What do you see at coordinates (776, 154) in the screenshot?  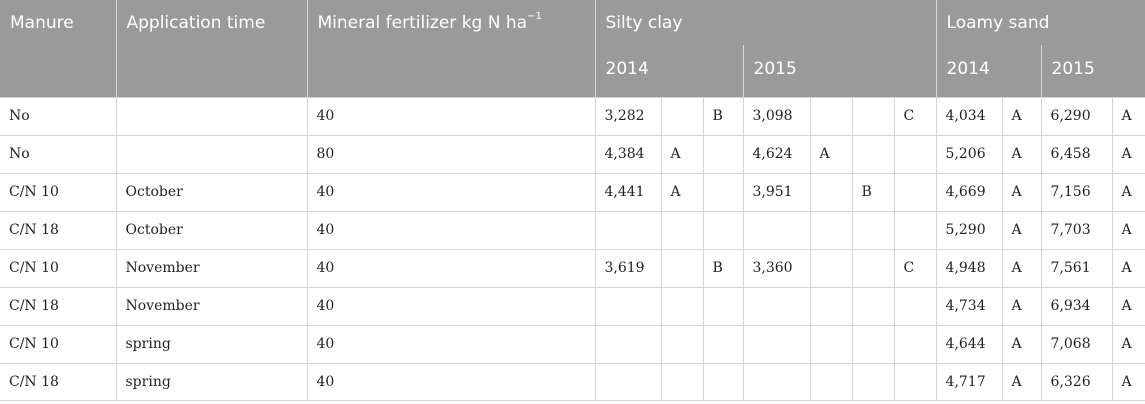 I see `cell-silty-clay-2015-value: 4,624` at bounding box center [776, 154].